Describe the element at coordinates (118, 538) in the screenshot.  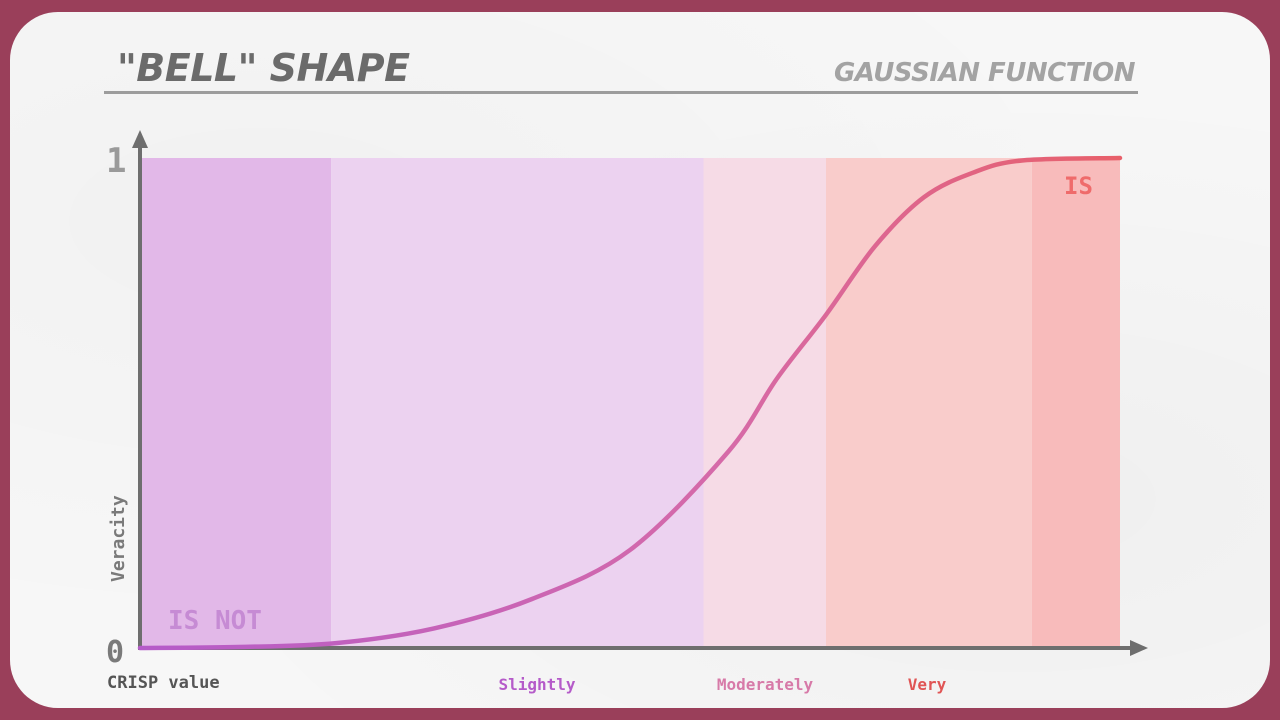
I see `y-axis-label: Veracity` at that location.